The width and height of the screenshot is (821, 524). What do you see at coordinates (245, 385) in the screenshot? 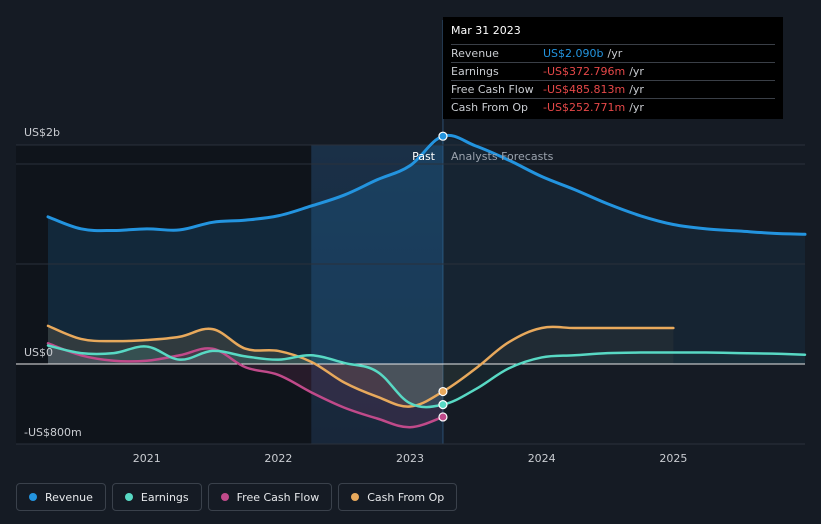
I see `free-cash-flow-line` at bounding box center [245, 385].